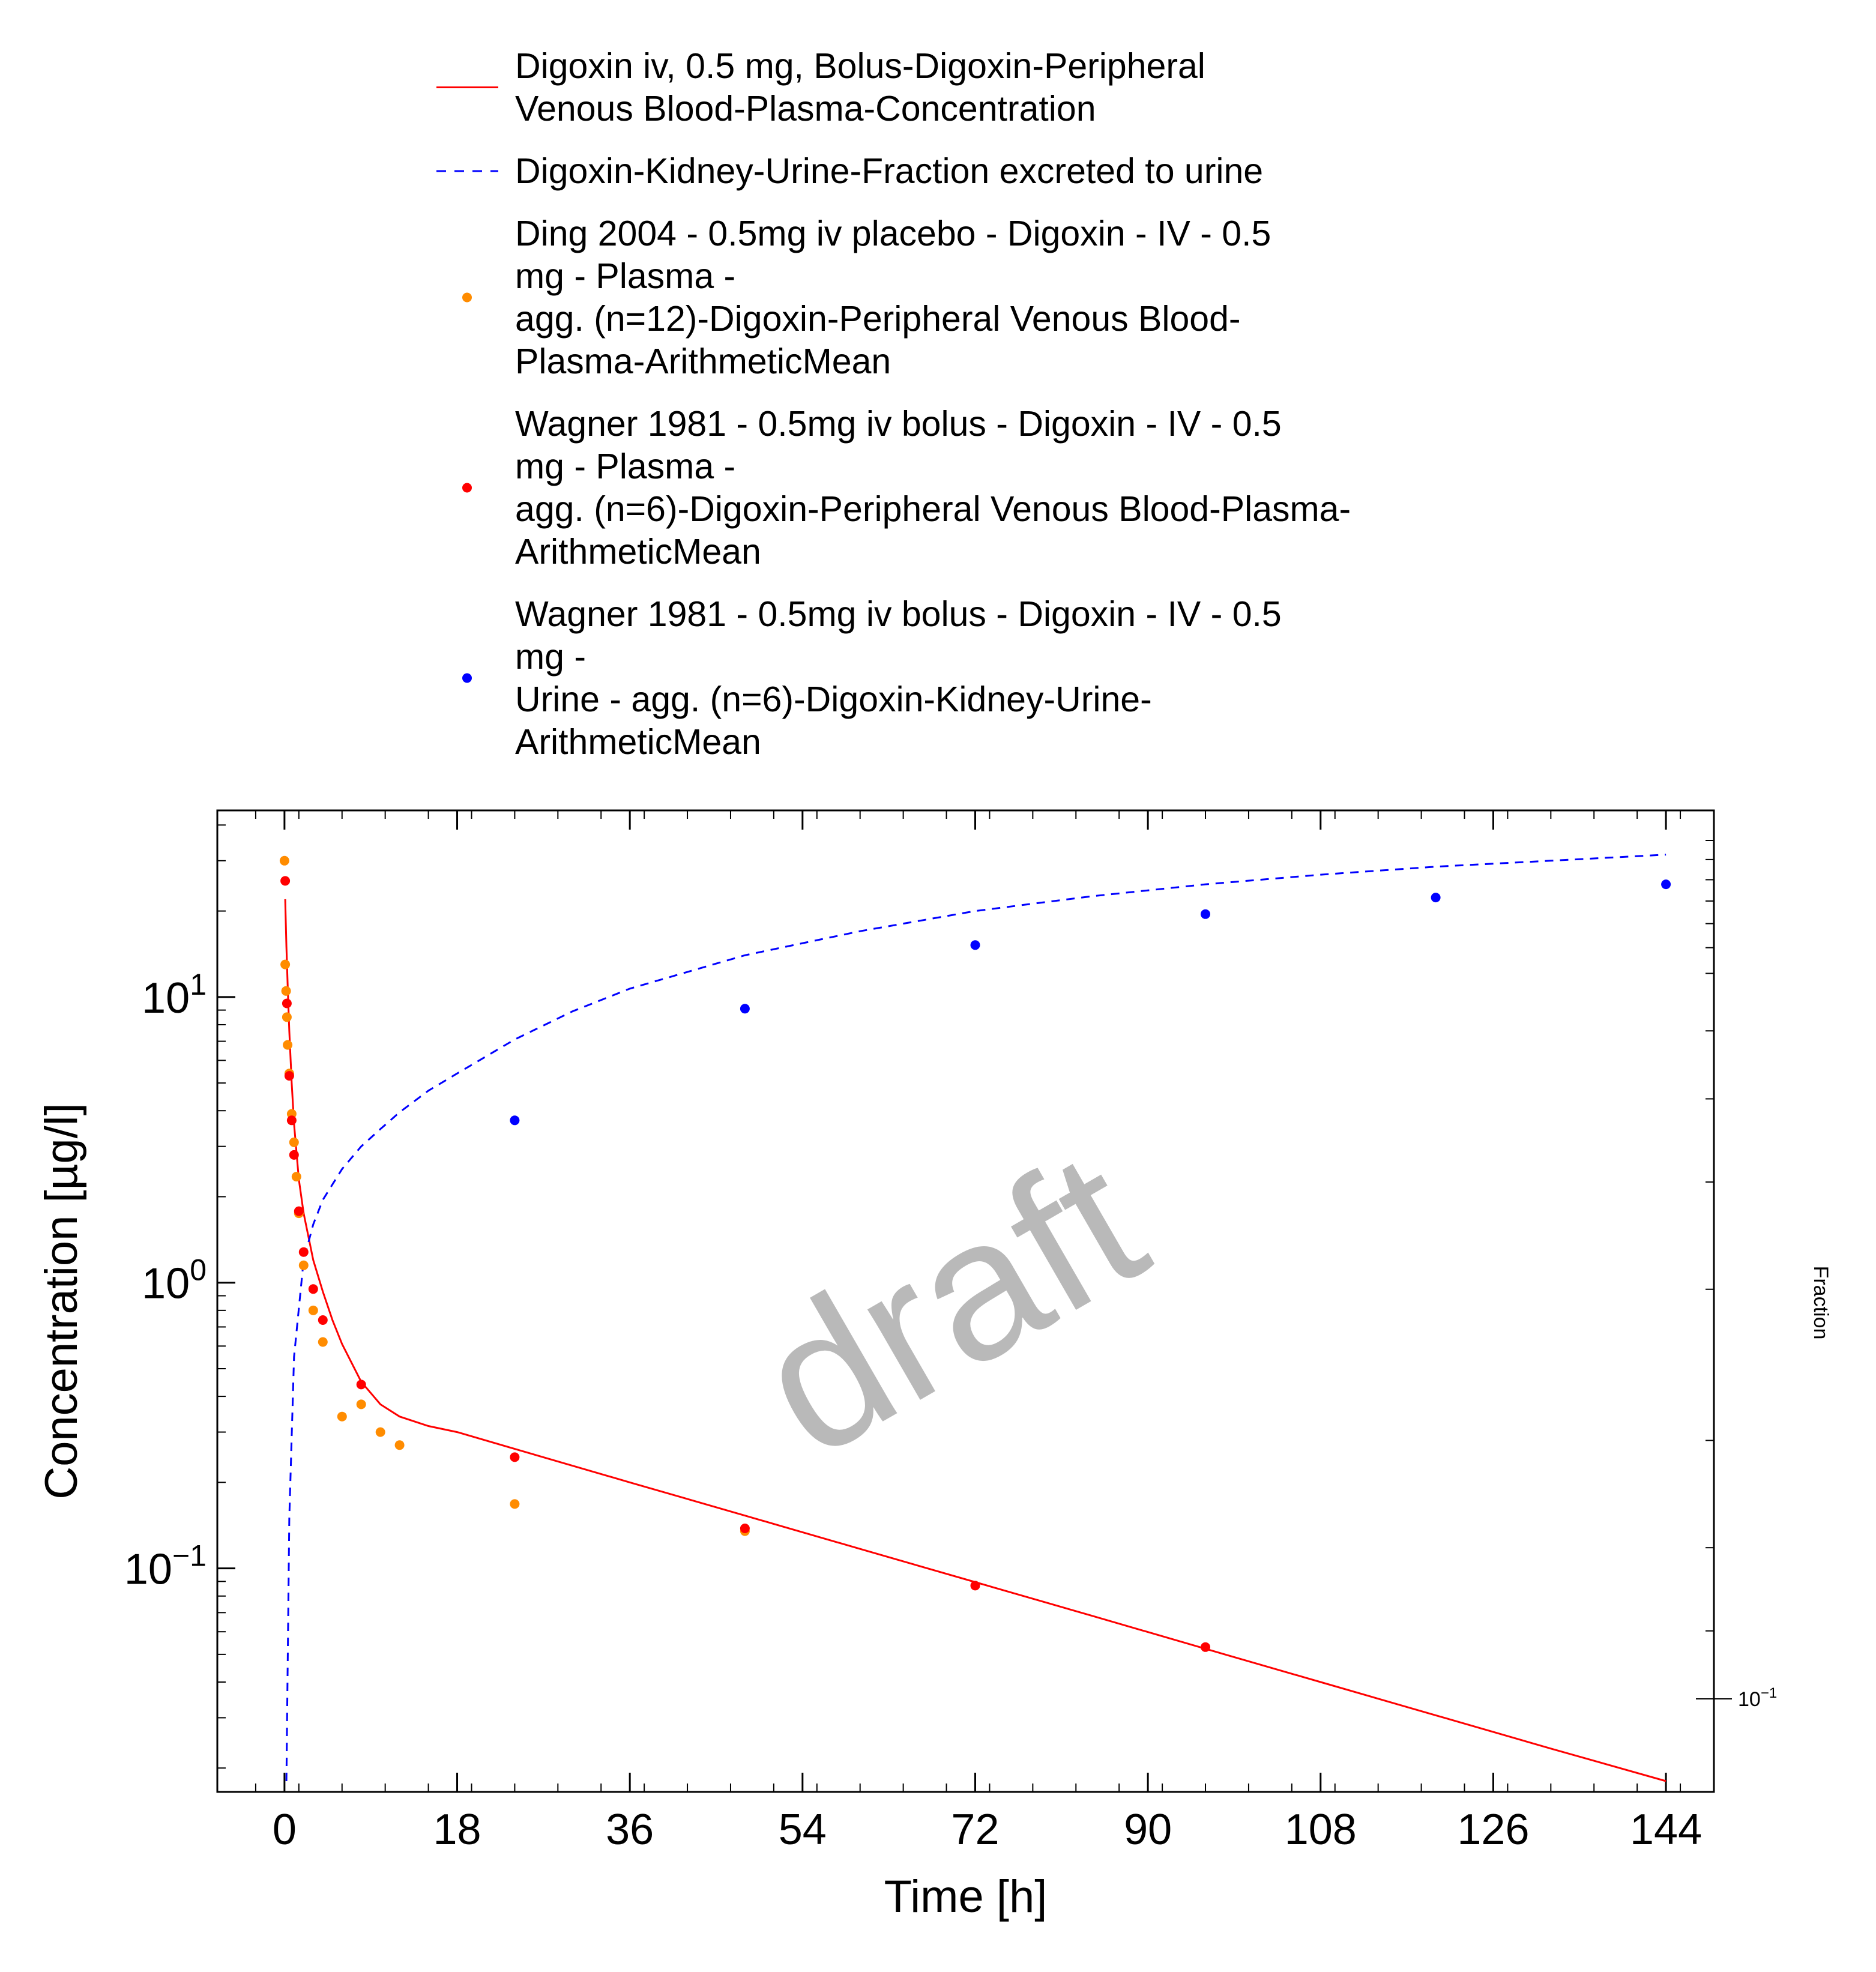 This screenshot has height=1972, width=1876. I want to click on y2-tick-exponent: −1, so click(1769, 1693).